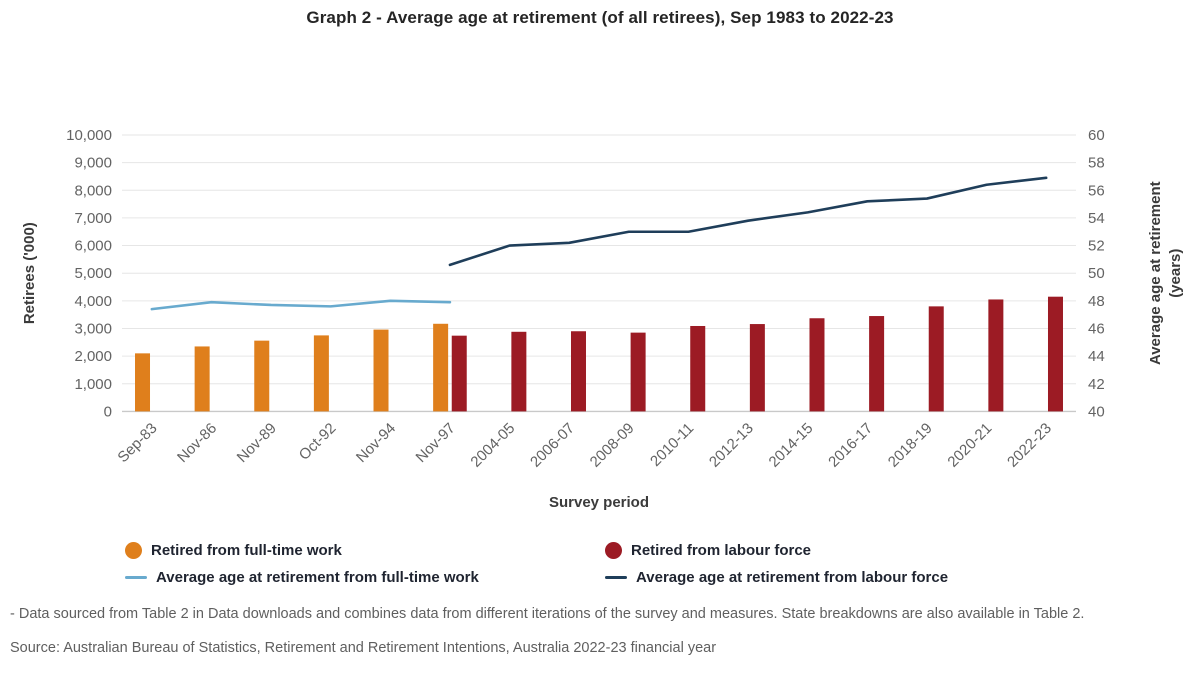 The image size is (1200, 675). I want to click on x-axis-title: Survey period, so click(599, 502).